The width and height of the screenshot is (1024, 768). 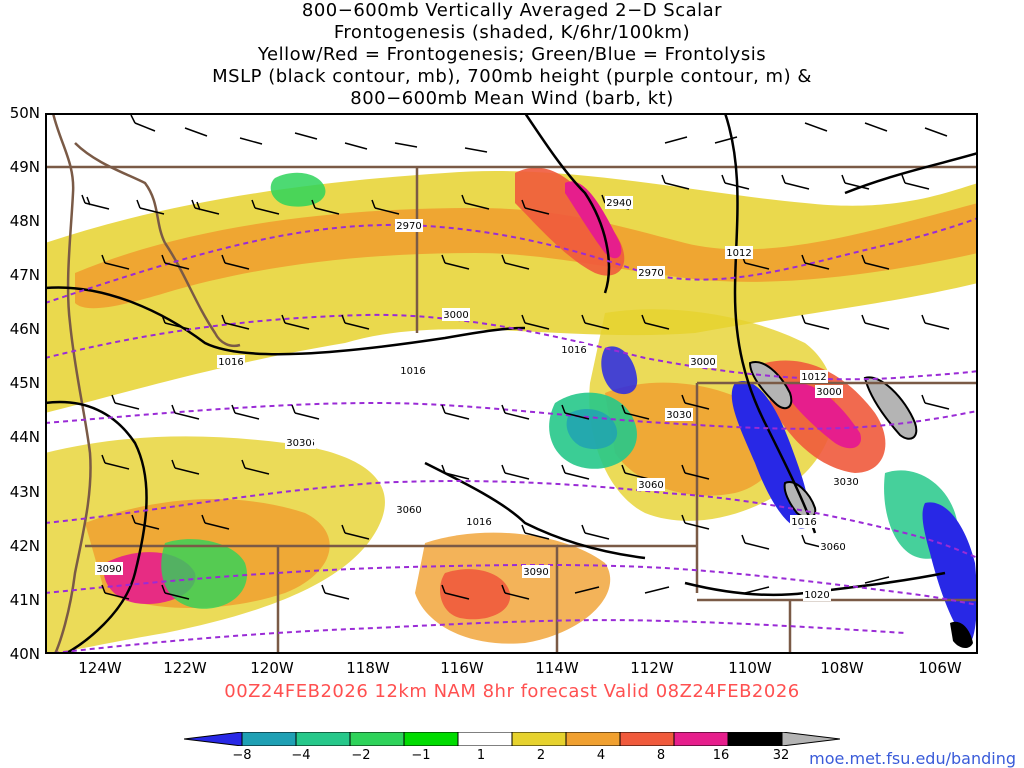 I want to click on color-legend, so click(x=512, y=739).